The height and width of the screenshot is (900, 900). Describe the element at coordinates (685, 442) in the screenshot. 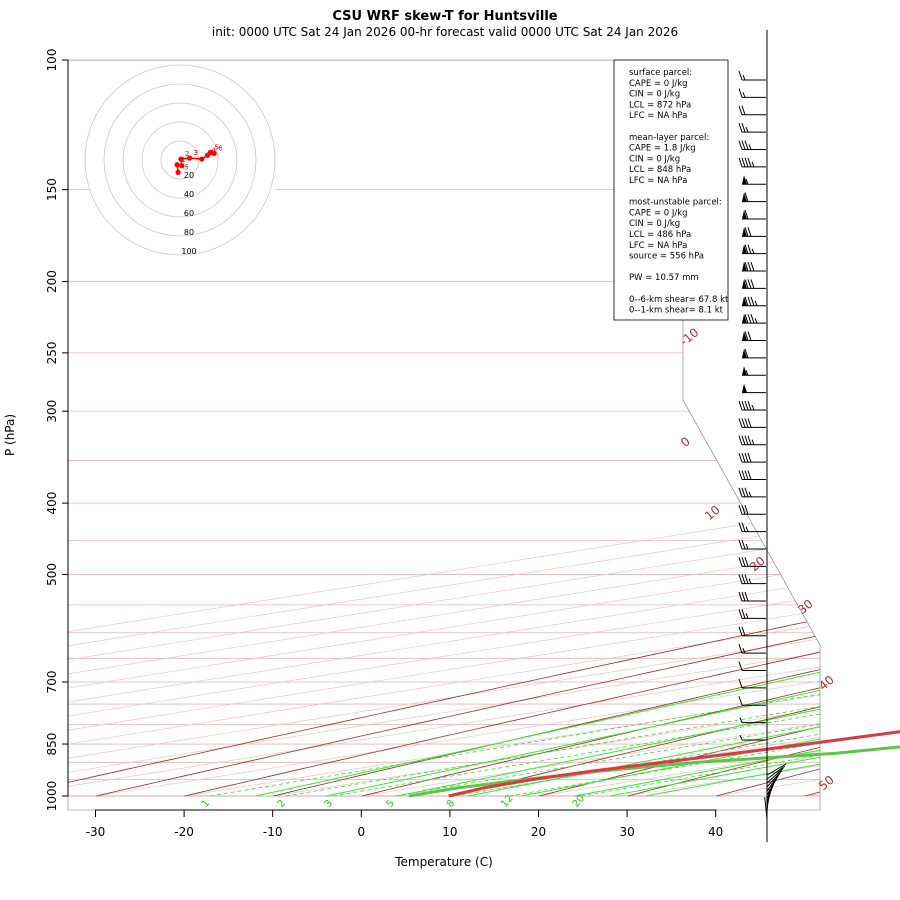

I see `isotherm-label: 0` at that location.